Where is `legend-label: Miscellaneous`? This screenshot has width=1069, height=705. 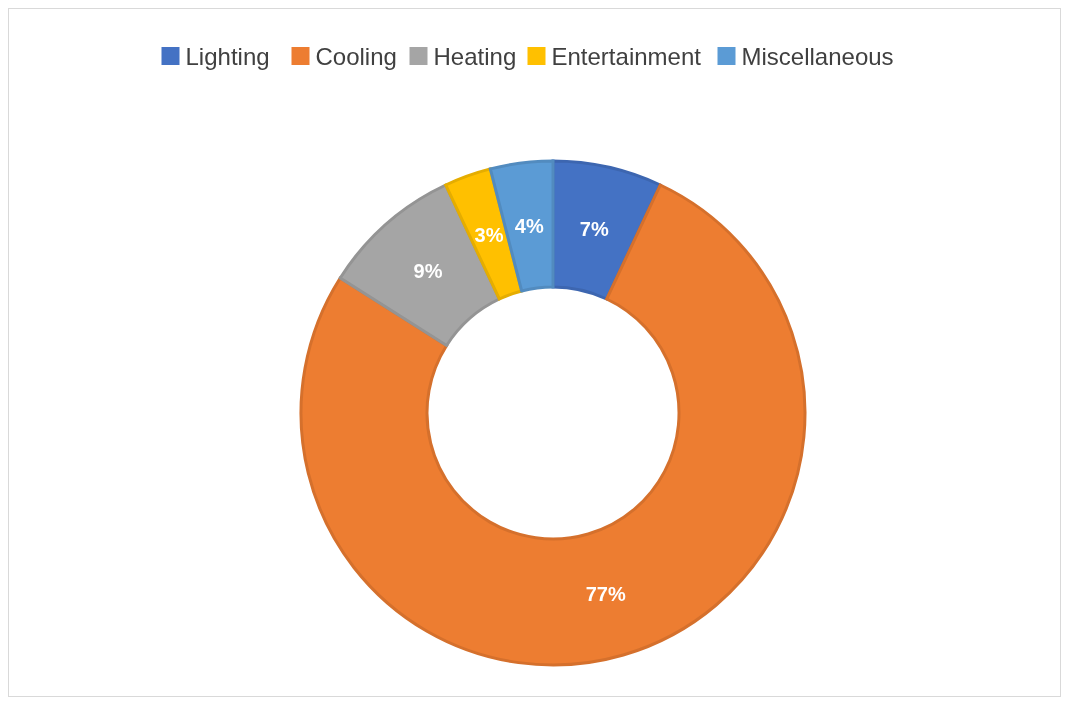
legend-label: Miscellaneous is located at coordinates (817, 56).